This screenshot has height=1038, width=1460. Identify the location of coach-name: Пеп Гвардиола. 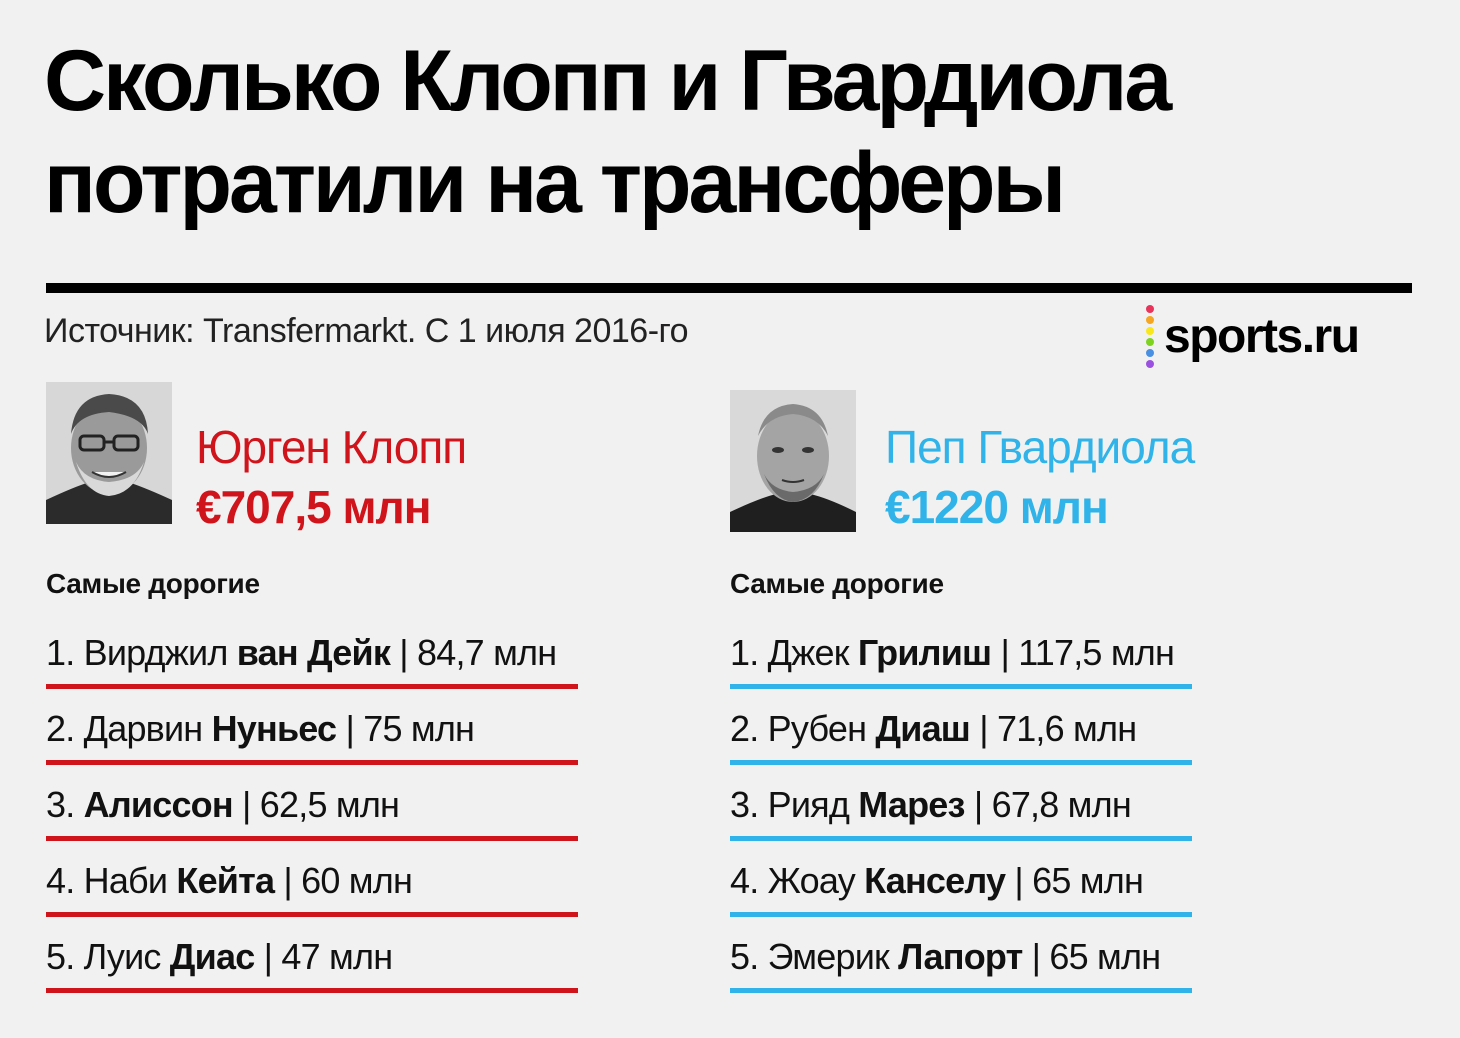
(1040, 447).